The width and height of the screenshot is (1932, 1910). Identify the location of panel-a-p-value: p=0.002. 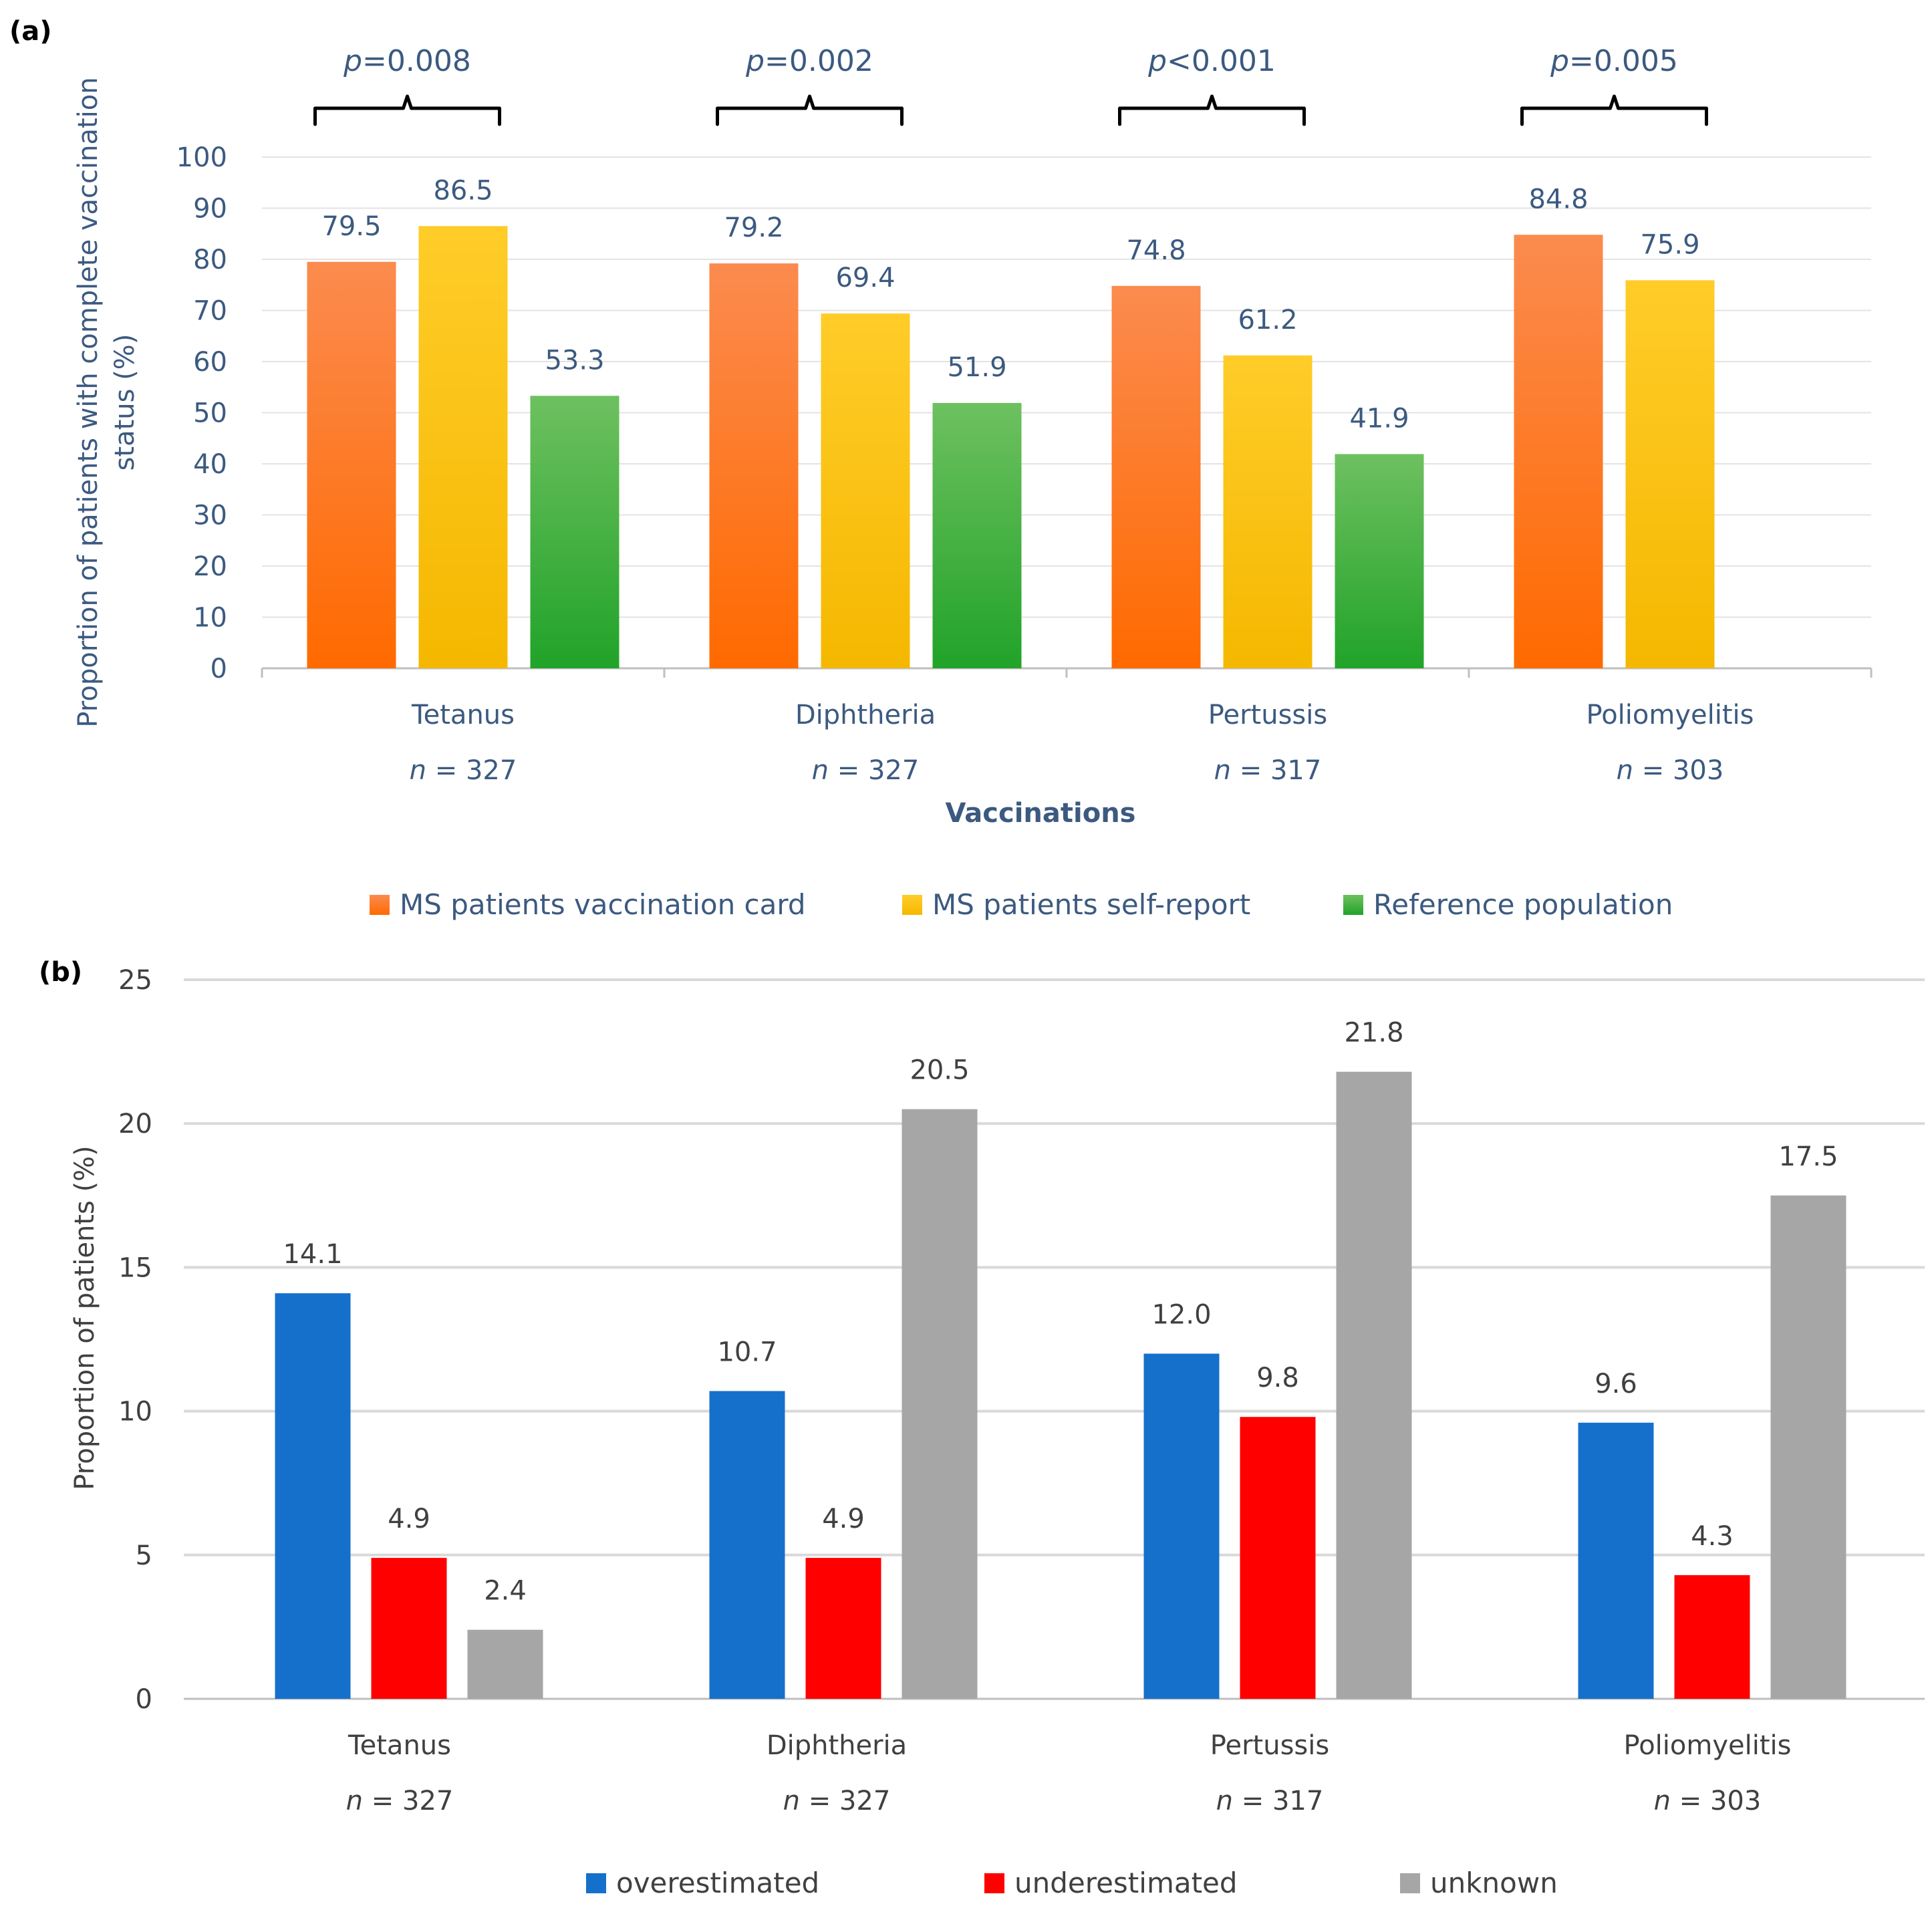
(809, 61).